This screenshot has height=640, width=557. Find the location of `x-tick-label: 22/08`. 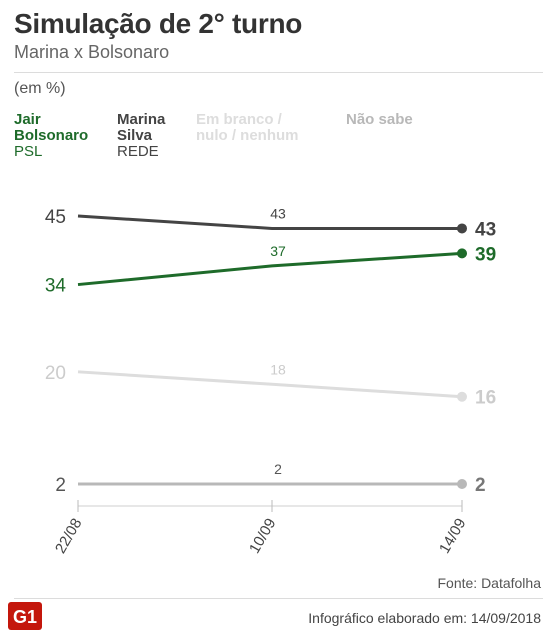

x-tick-label: 22/08 is located at coordinates (68, 536).